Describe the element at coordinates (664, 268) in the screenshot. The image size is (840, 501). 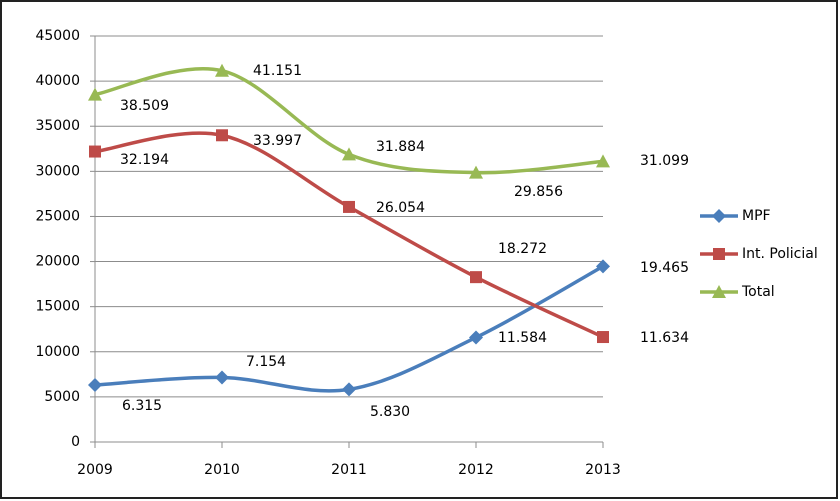
I see `data-label: 19.465` at that location.